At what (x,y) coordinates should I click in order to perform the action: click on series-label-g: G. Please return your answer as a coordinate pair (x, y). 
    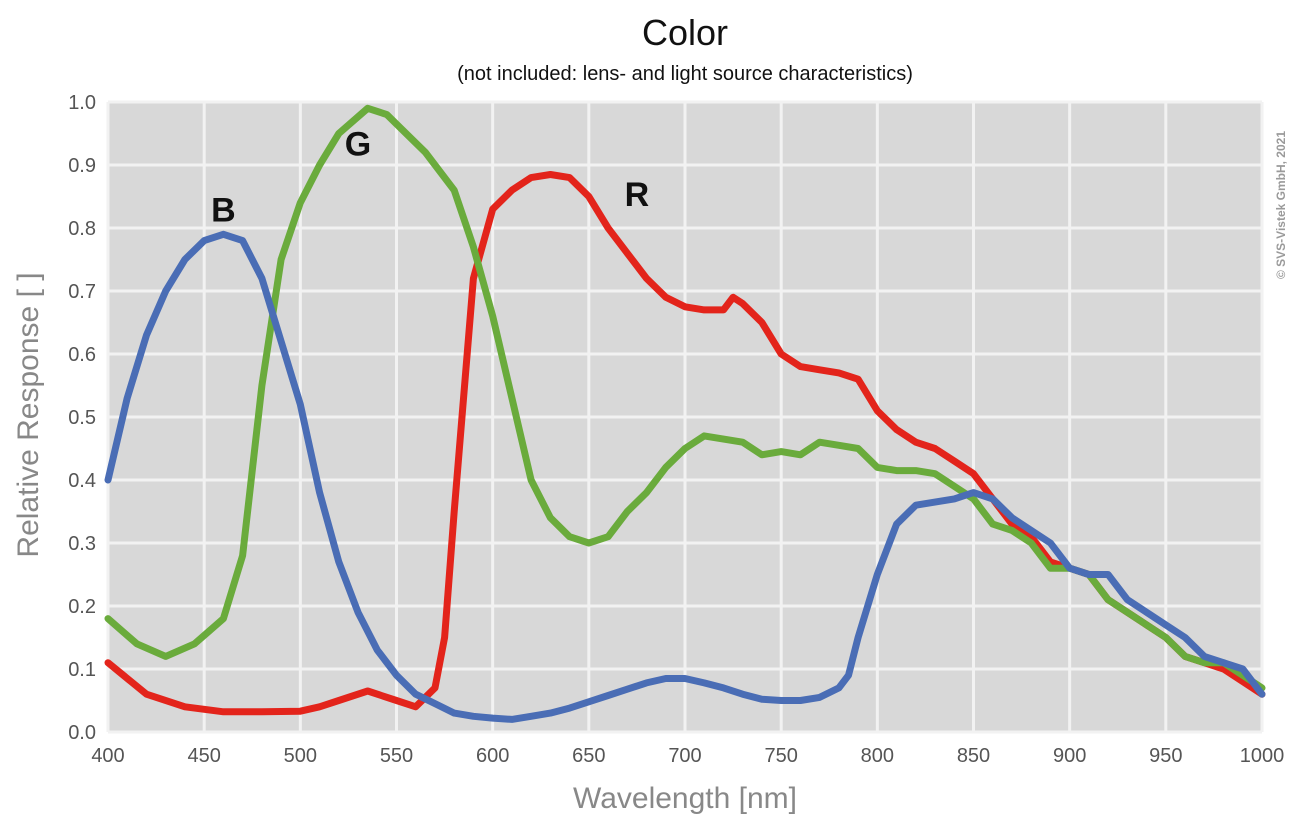
    Looking at the image, I should click on (358, 145).